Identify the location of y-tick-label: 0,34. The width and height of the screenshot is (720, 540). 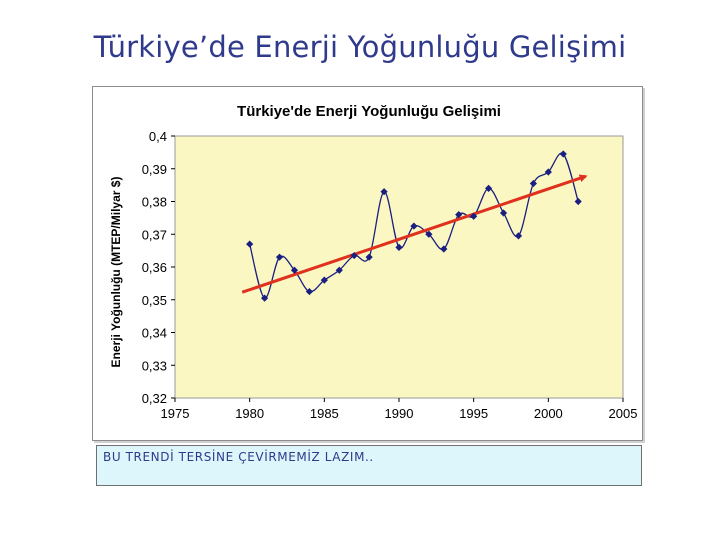
(154, 333).